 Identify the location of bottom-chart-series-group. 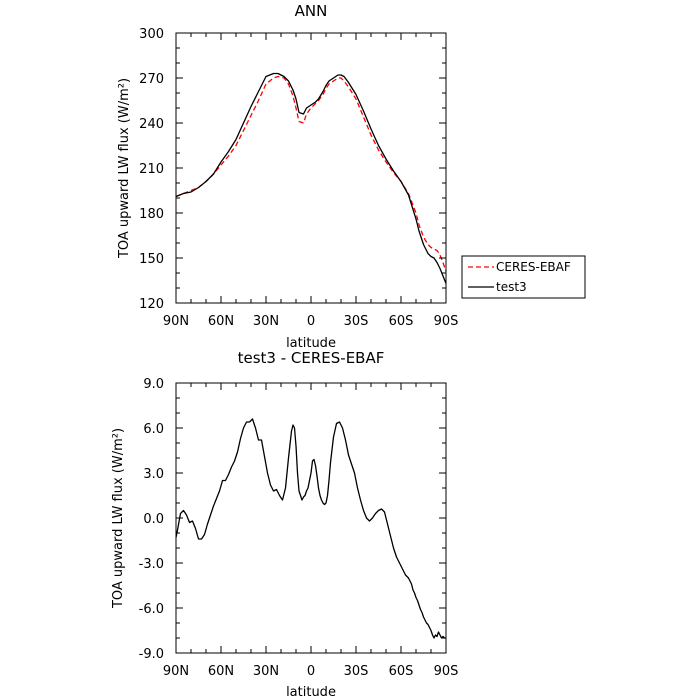
(310, 528).